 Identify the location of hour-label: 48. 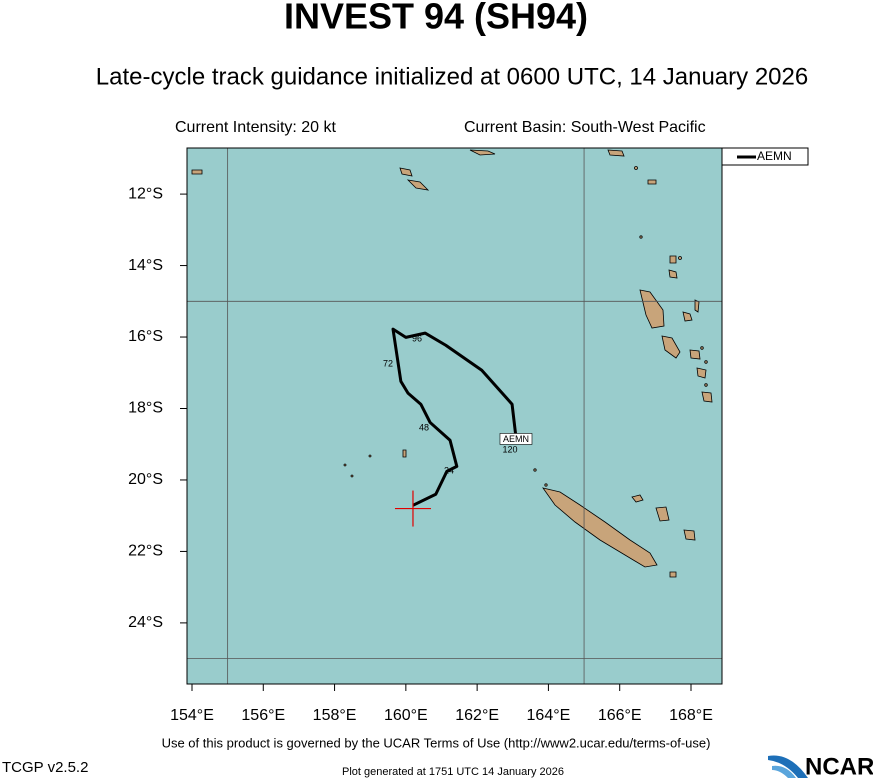
(424, 427).